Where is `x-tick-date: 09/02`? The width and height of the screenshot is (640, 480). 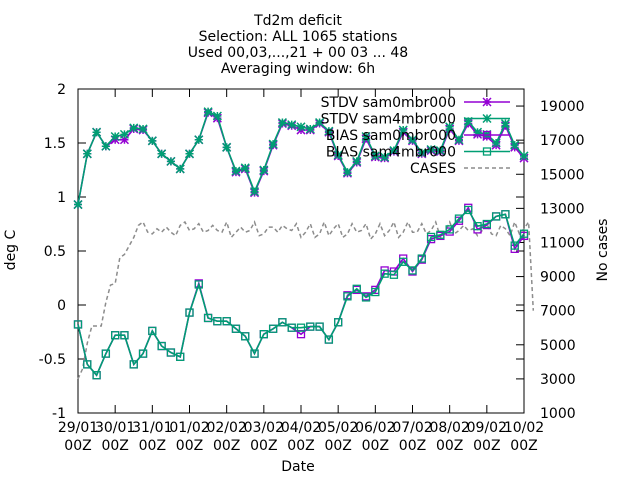
x-tick-date: 09/02 is located at coordinates (487, 428).